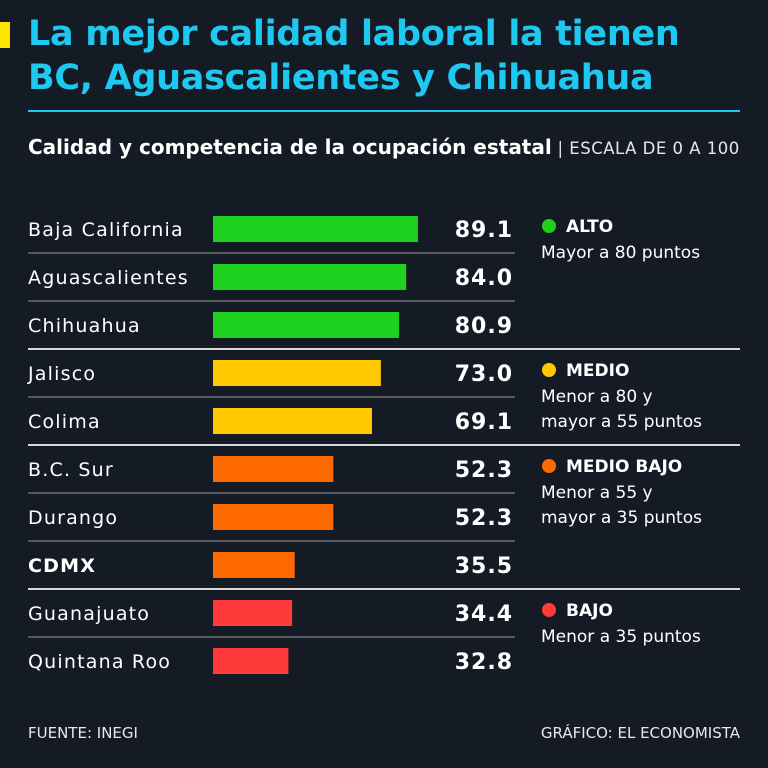 This screenshot has width=768, height=768. Describe the element at coordinates (354, 34) in the screenshot. I see `title-line-1: La mejor calidad laboral la tienen` at that location.